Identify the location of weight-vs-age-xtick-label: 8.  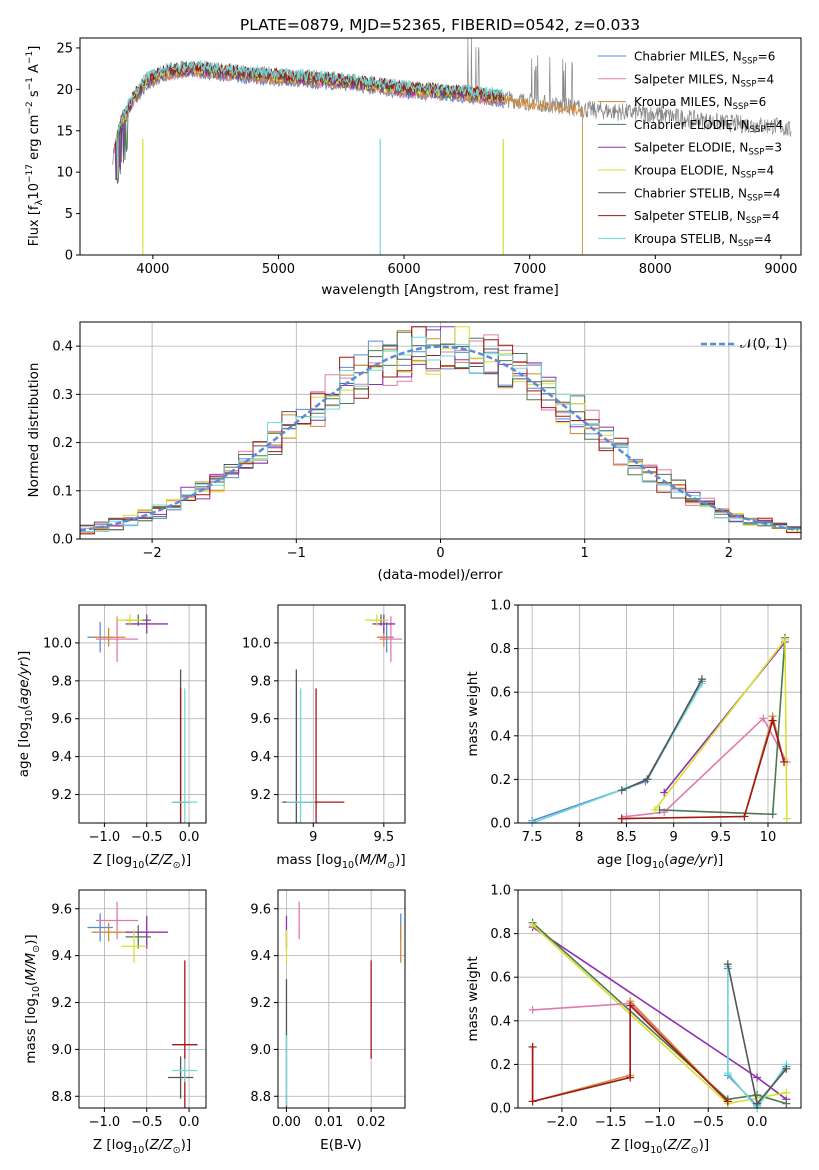
(579, 837).